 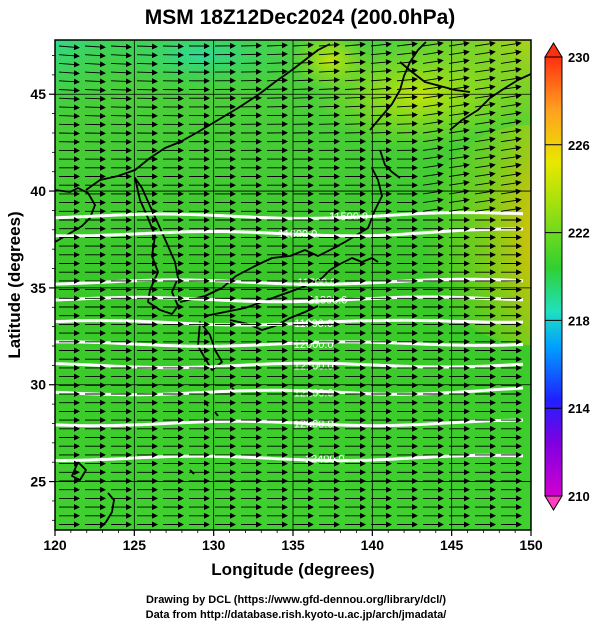 What do you see at coordinates (293, 541) in the screenshot?
I see `x-axis: 120 125 130 135 140 145 150` at bounding box center [293, 541].